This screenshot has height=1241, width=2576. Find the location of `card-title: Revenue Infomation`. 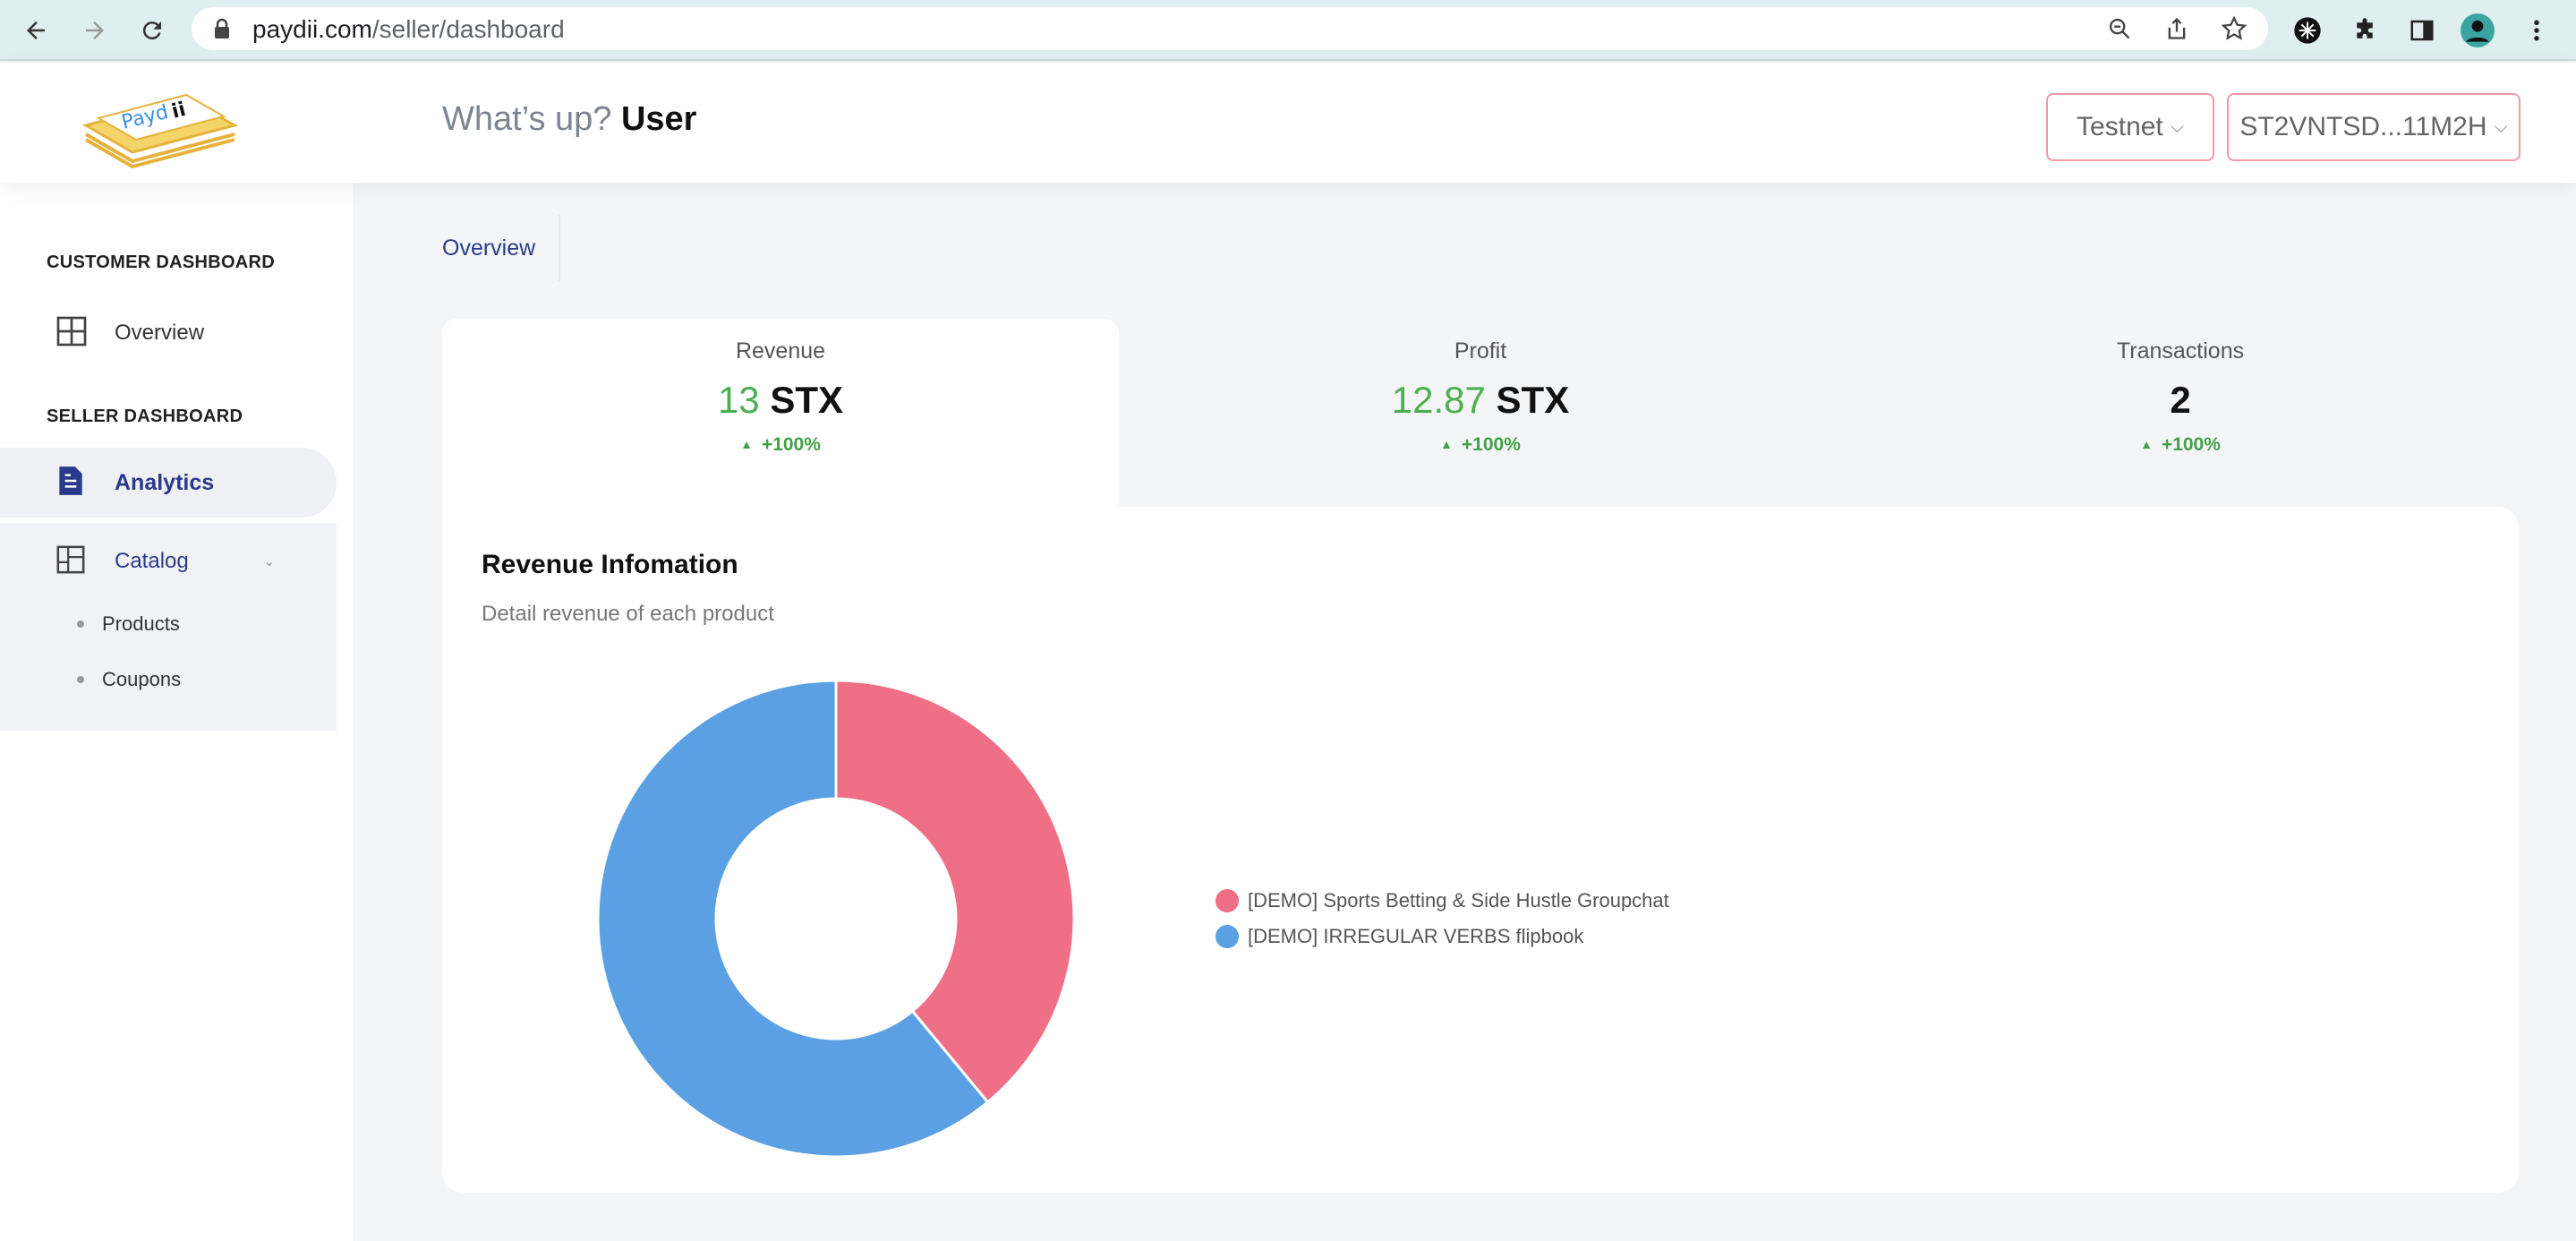

card-title: Revenue Infomation is located at coordinates (610, 564).